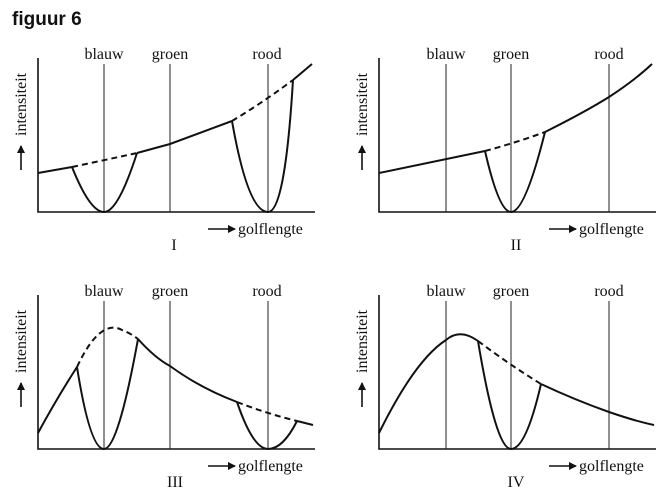 The image size is (672, 498). I want to click on panel-I-numeral: I, so click(173, 245).